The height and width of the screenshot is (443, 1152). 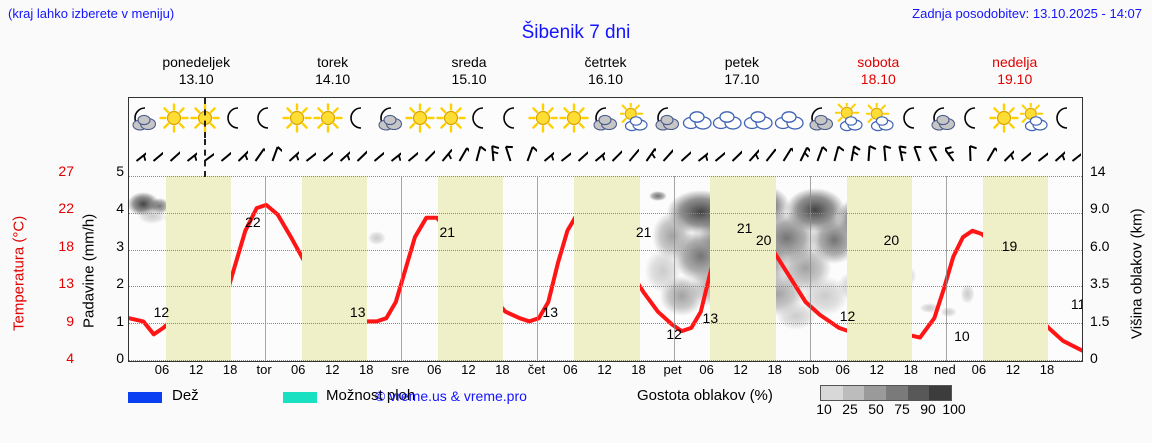 I want to click on temperature-value-label-12: 10, so click(x=962, y=336).